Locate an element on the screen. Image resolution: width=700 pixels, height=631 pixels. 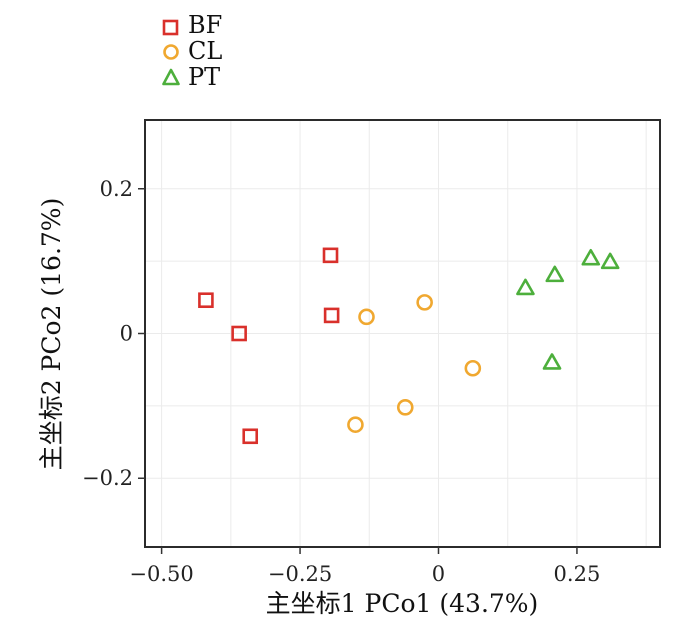
y-tick-label: 0.2 is located at coordinates (116, 189).